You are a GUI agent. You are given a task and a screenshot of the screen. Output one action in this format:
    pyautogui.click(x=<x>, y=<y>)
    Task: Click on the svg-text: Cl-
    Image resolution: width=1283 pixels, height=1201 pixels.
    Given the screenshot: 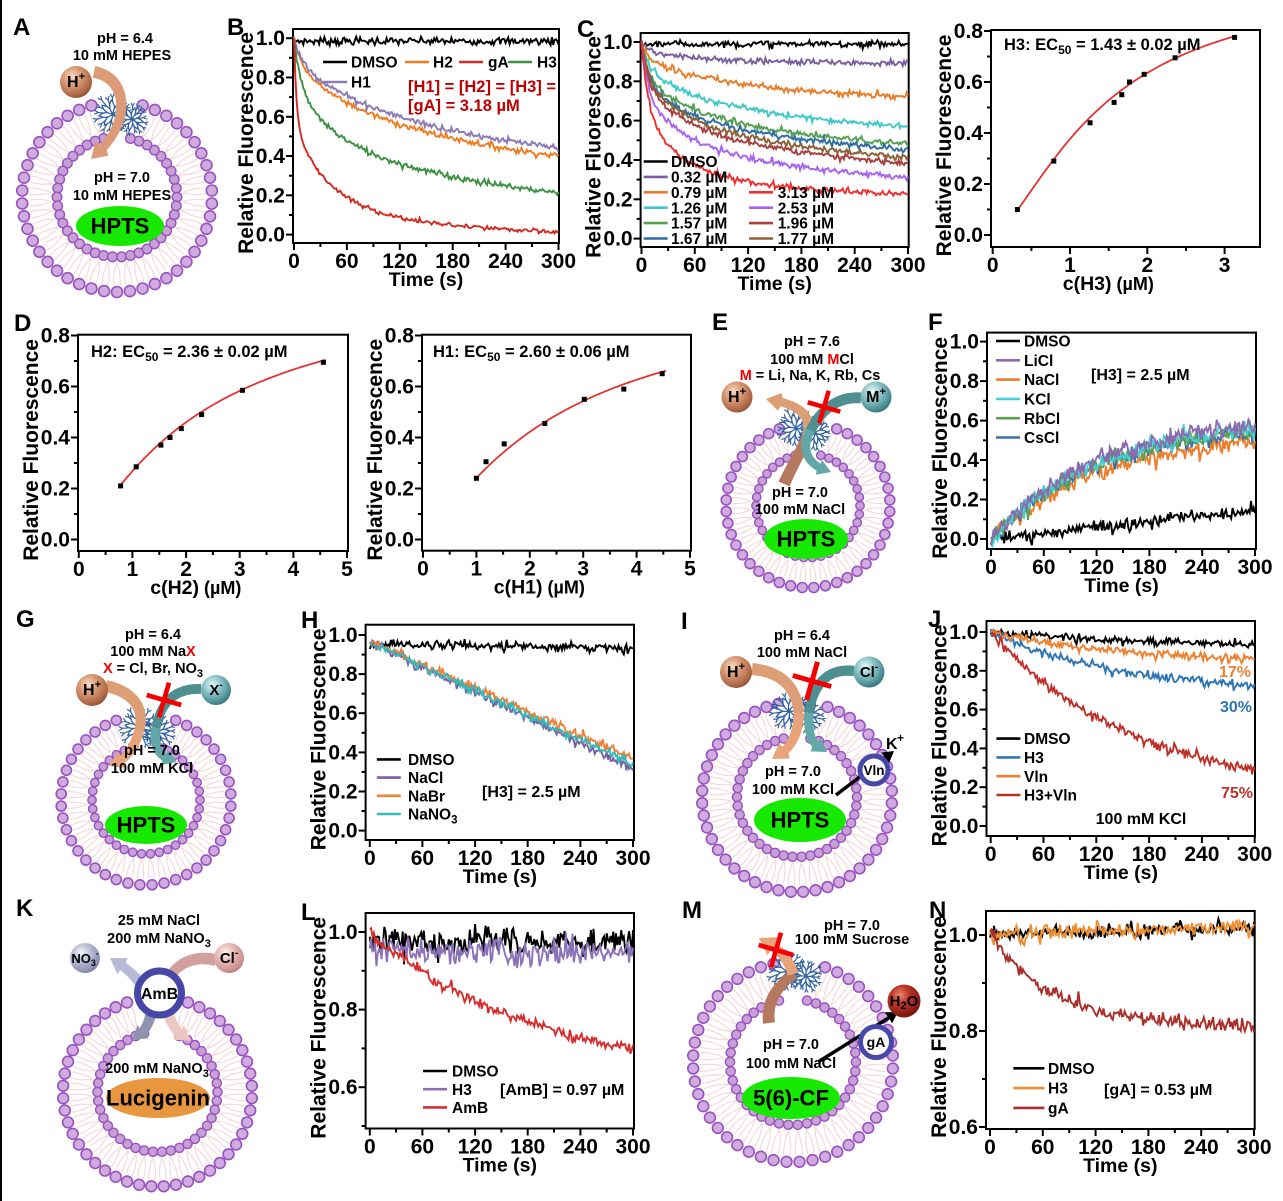 What is the action you would take?
    pyautogui.click(x=229, y=957)
    